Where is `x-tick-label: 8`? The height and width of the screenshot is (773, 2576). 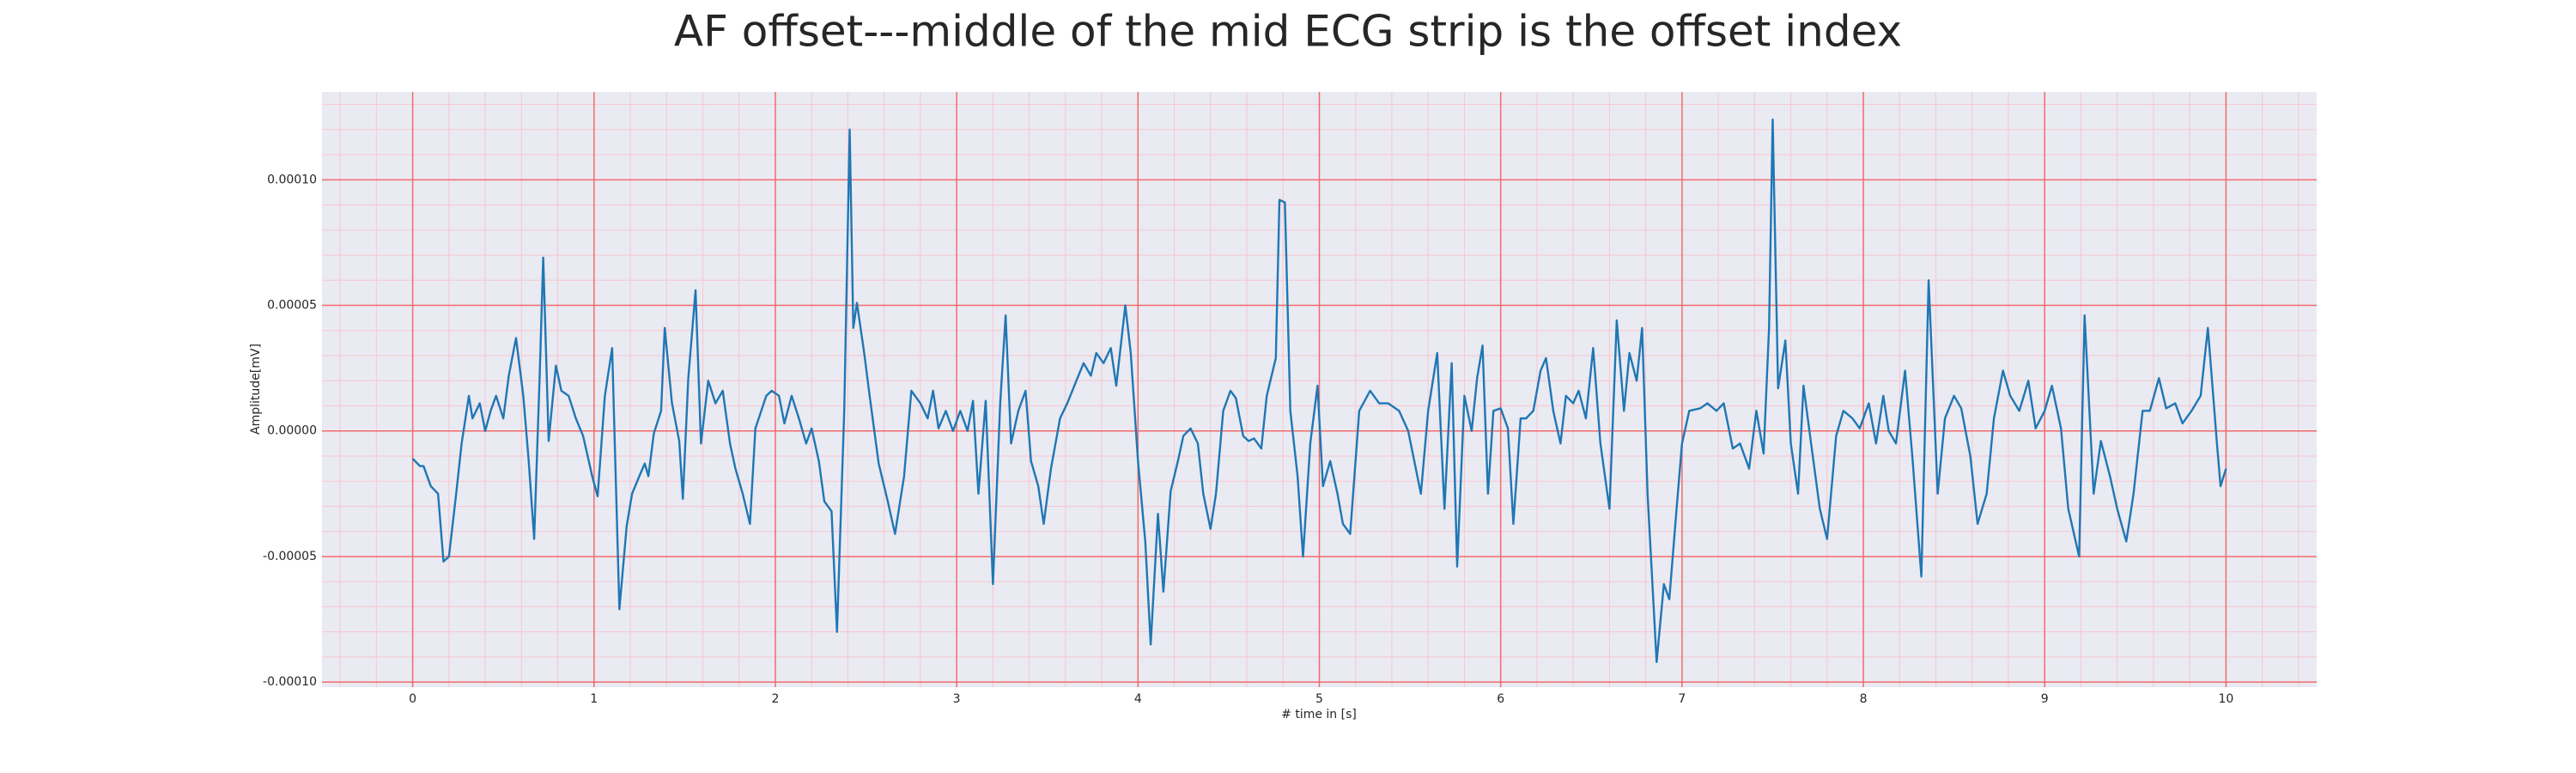 x-tick-label: 8 is located at coordinates (1864, 699).